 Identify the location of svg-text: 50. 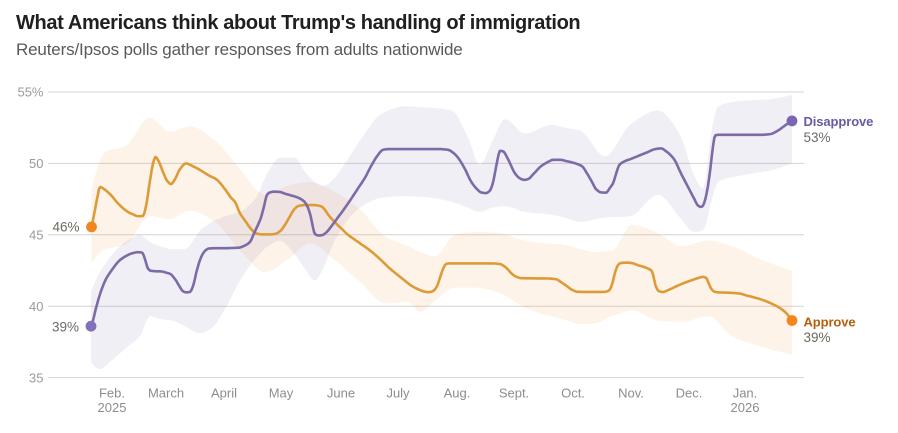
(36, 163).